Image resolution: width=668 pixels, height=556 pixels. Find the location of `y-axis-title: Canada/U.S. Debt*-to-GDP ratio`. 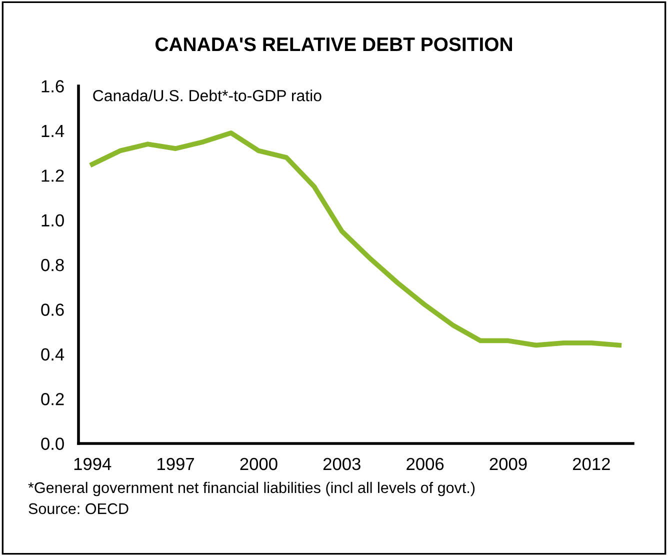

y-axis-title: Canada/U.S. Debt*-to-GDP ratio is located at coordinates (207, 96).